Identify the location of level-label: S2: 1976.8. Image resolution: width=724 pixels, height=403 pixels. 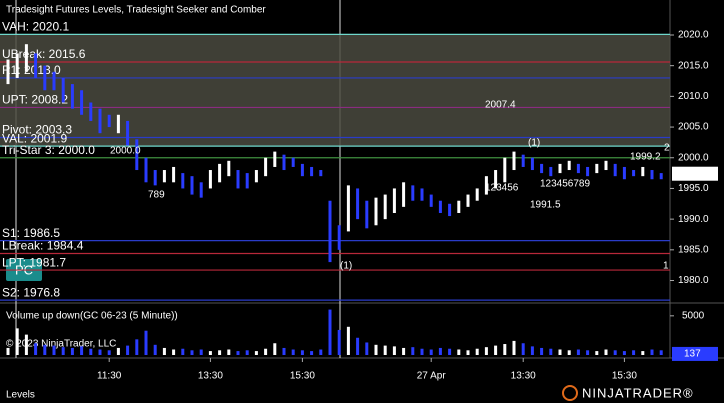
(31, 292).